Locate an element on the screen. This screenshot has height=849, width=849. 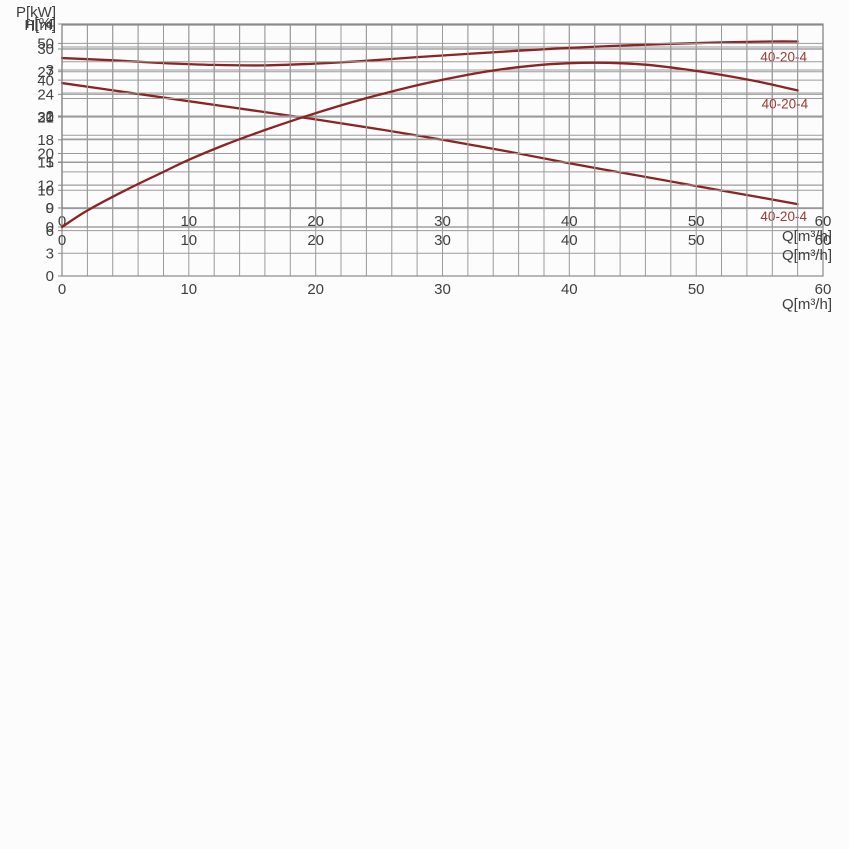
y-axis-title: η[%] is located at coordinates (41, 23).